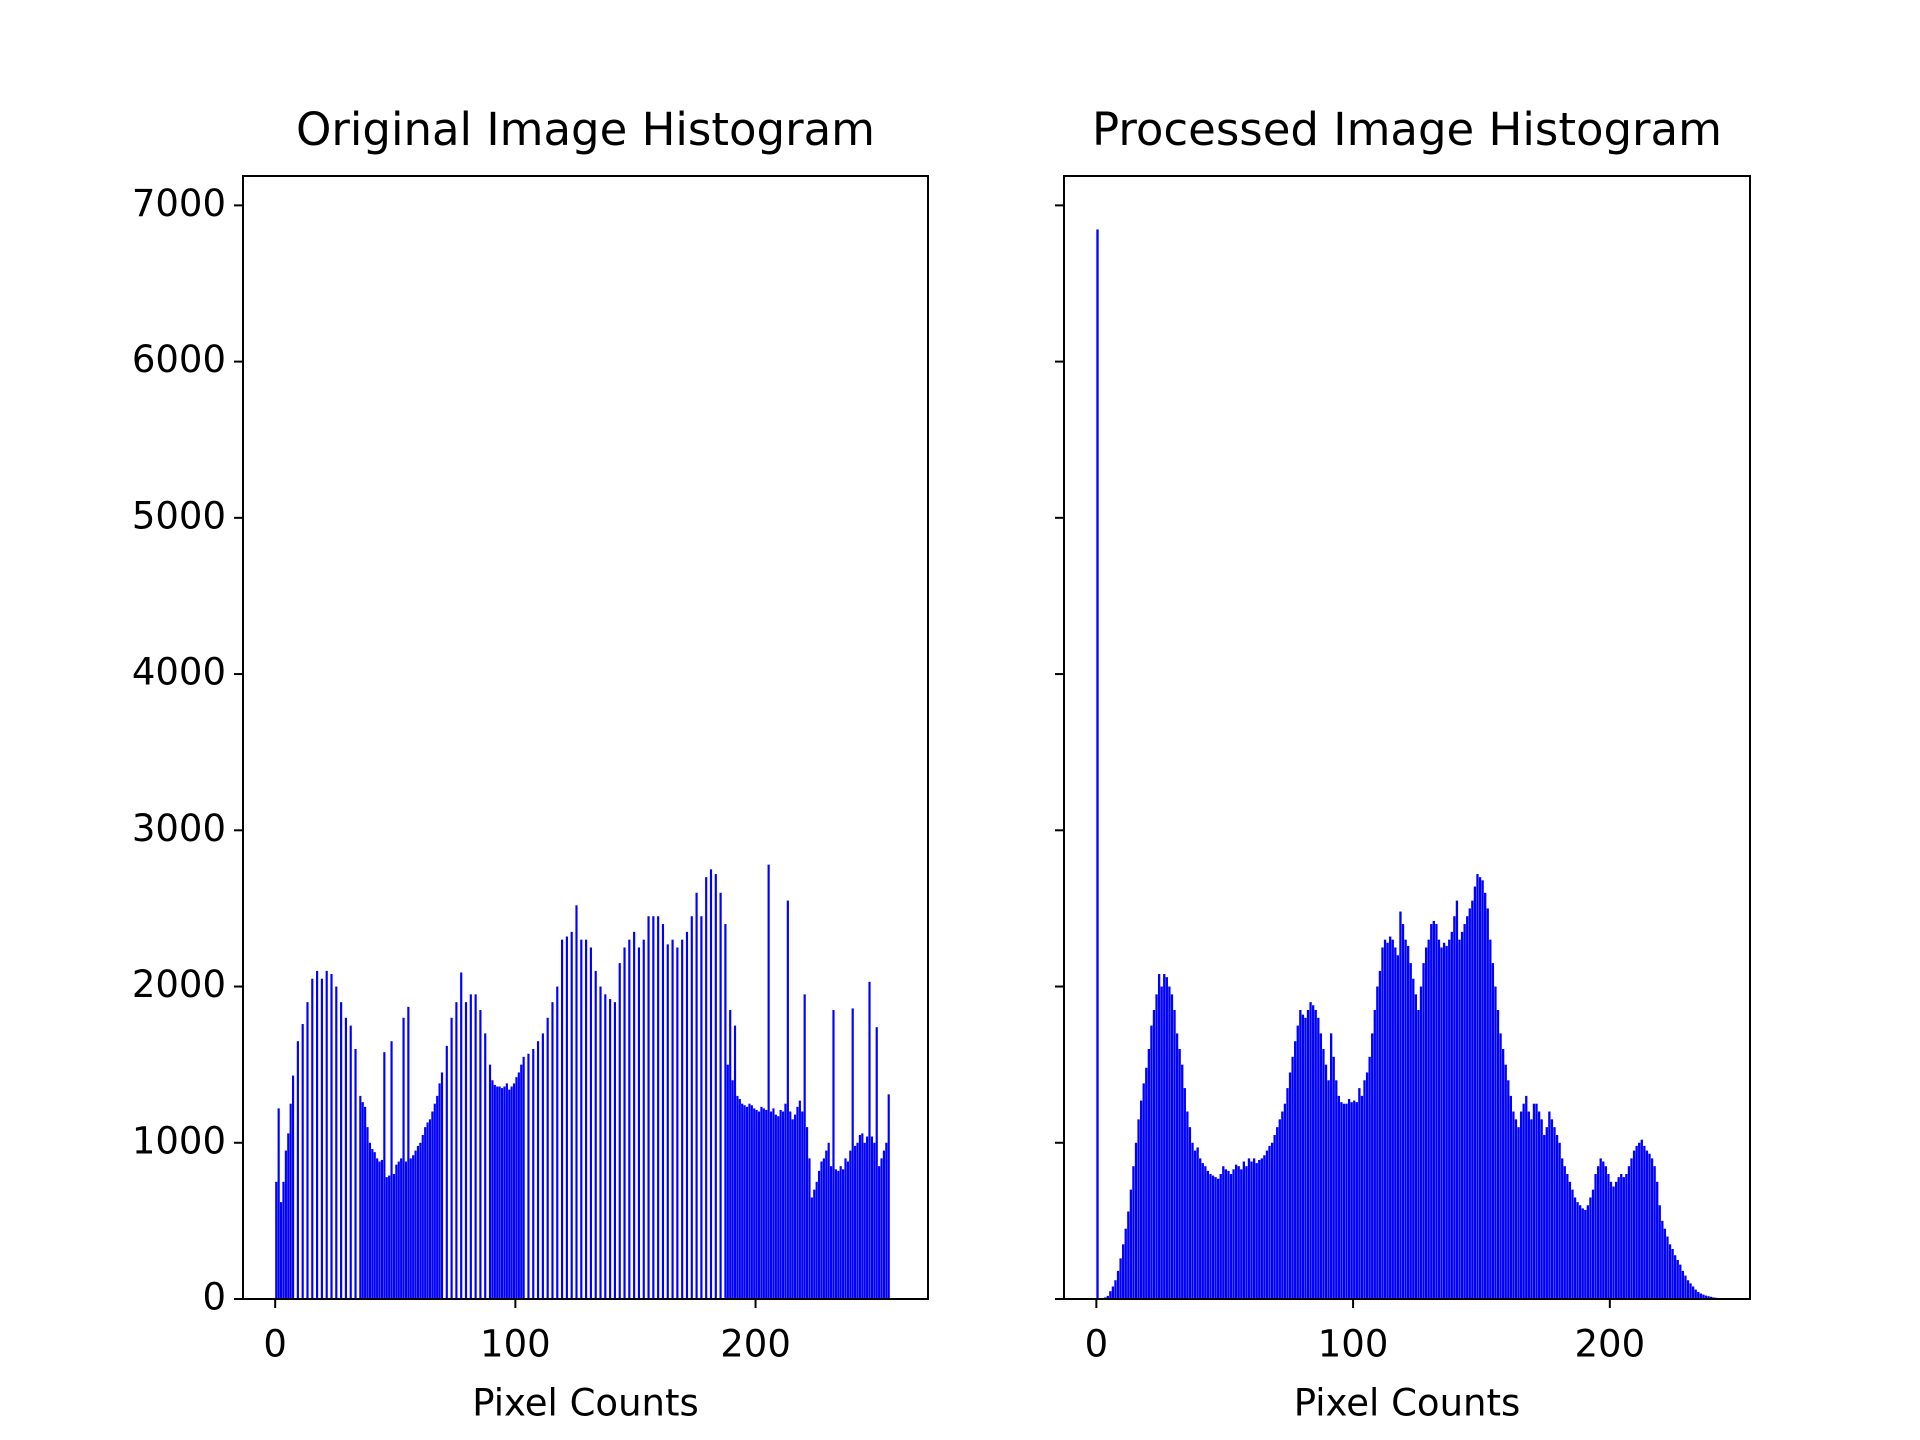 Image resolution: width=1920 pixels, height=1440 pixels. Describe the element at coordinates (1353, 1344) in the screenshot. I see `x-tick-label: 100` at that location.